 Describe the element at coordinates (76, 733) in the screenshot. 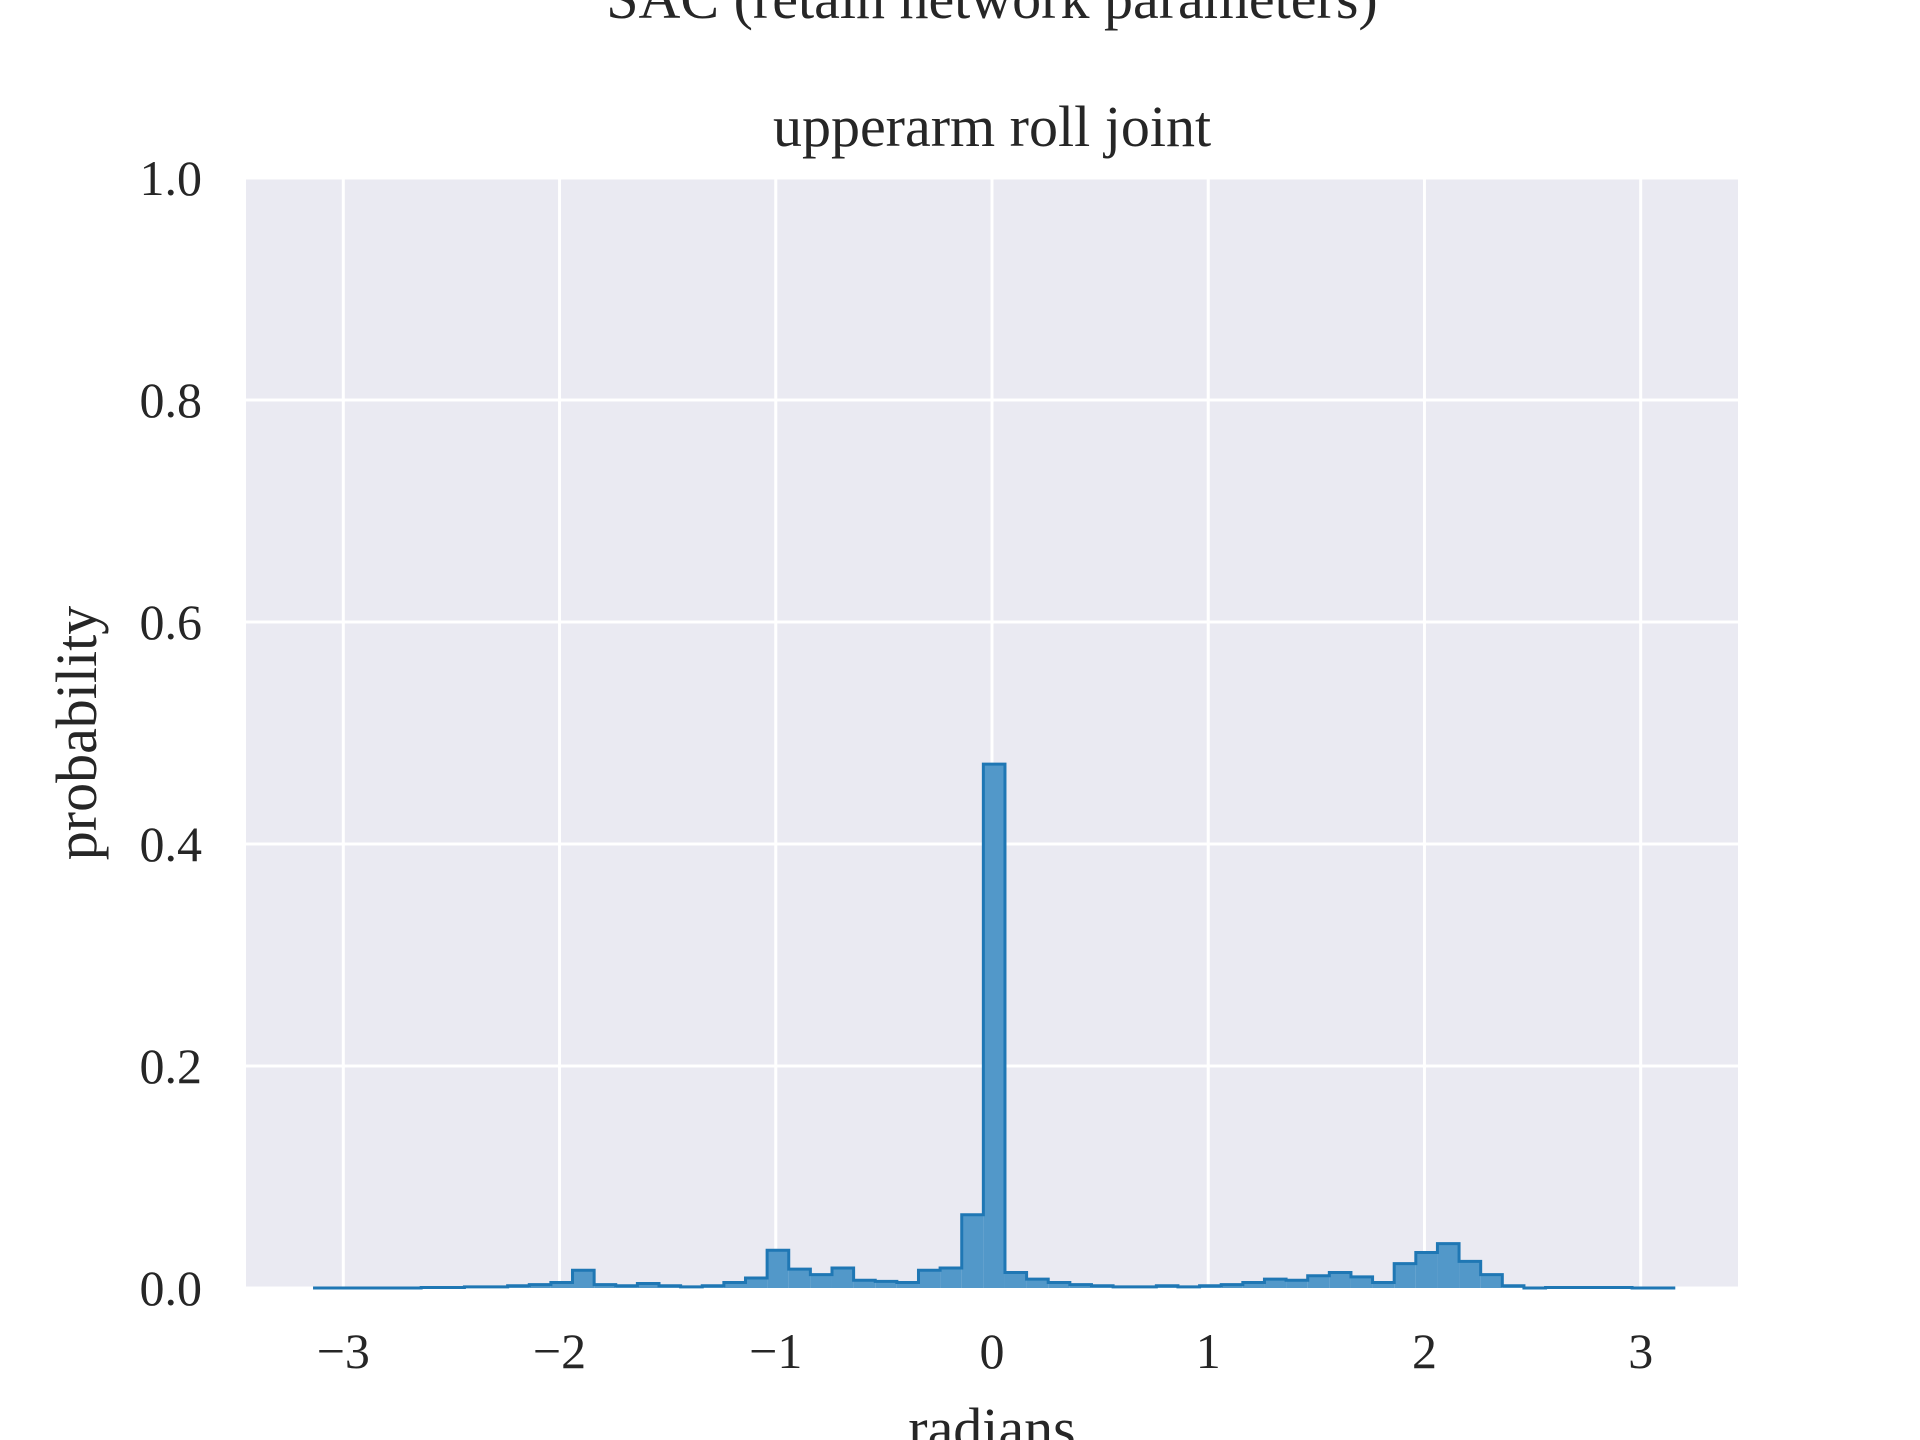

I see `y-axis-label: probability` at that location.